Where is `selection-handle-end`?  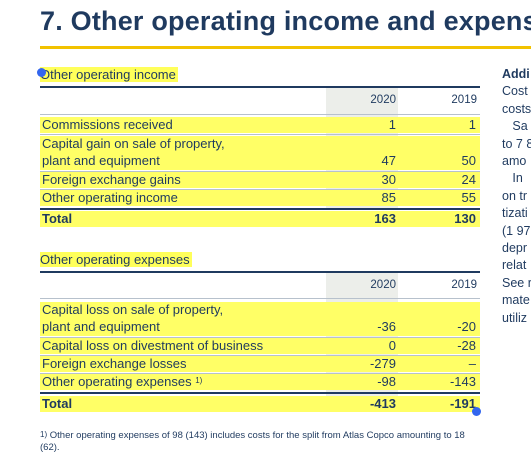 selection-handle-end is located at coordinates (476, 411).